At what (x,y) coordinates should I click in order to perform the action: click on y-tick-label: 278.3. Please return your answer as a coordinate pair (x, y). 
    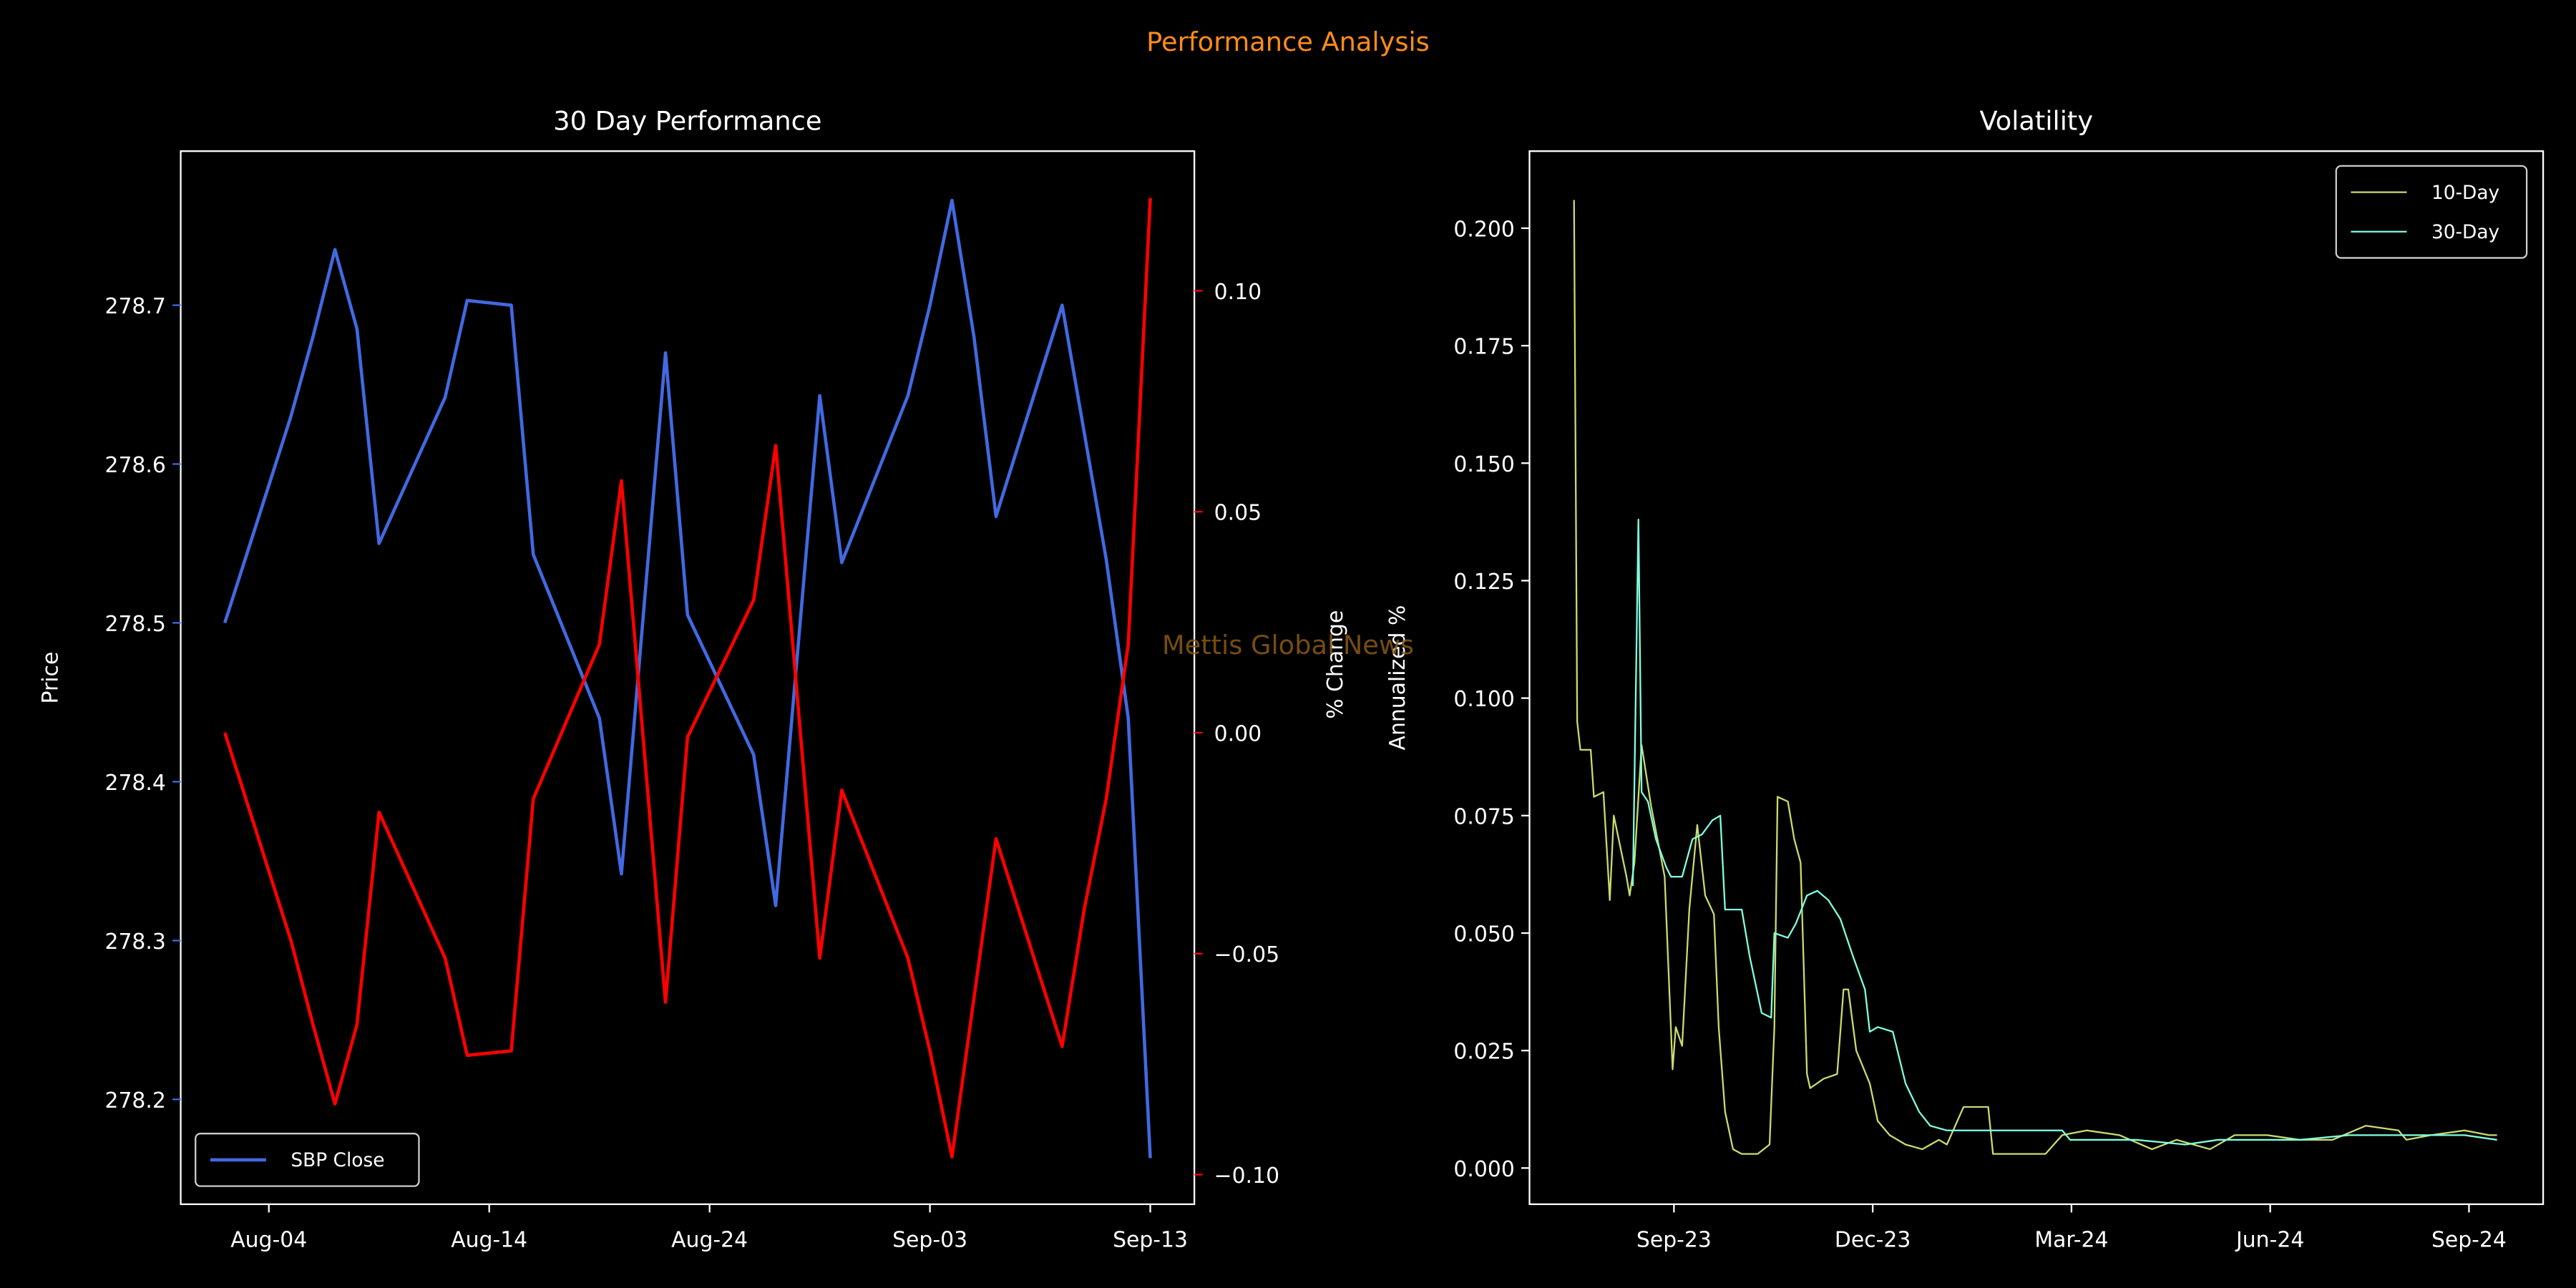
    Looking at the image, I should click on (134, 942).